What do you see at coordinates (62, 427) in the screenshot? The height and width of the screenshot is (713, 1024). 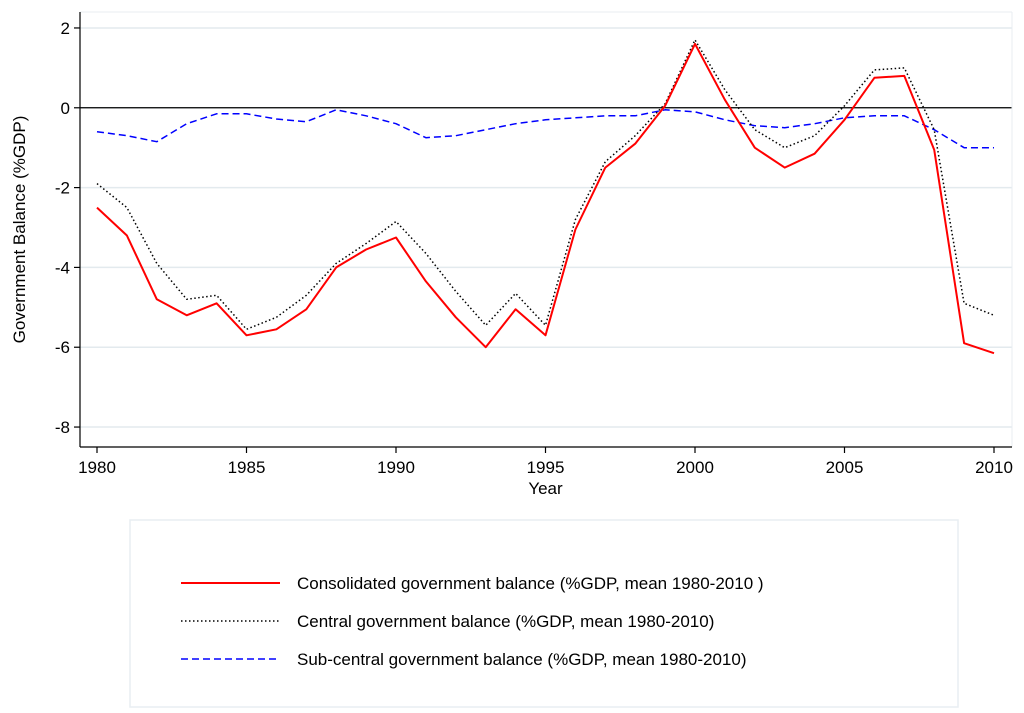 I see `y-tick-label: -8` at bounding box center [62, 427].